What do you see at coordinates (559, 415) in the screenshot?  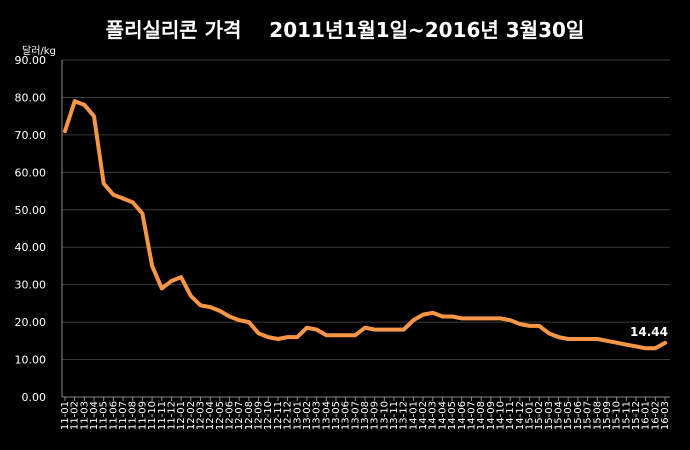 I see `x-tick-label: 15-04` at bounding box center [559, 415].